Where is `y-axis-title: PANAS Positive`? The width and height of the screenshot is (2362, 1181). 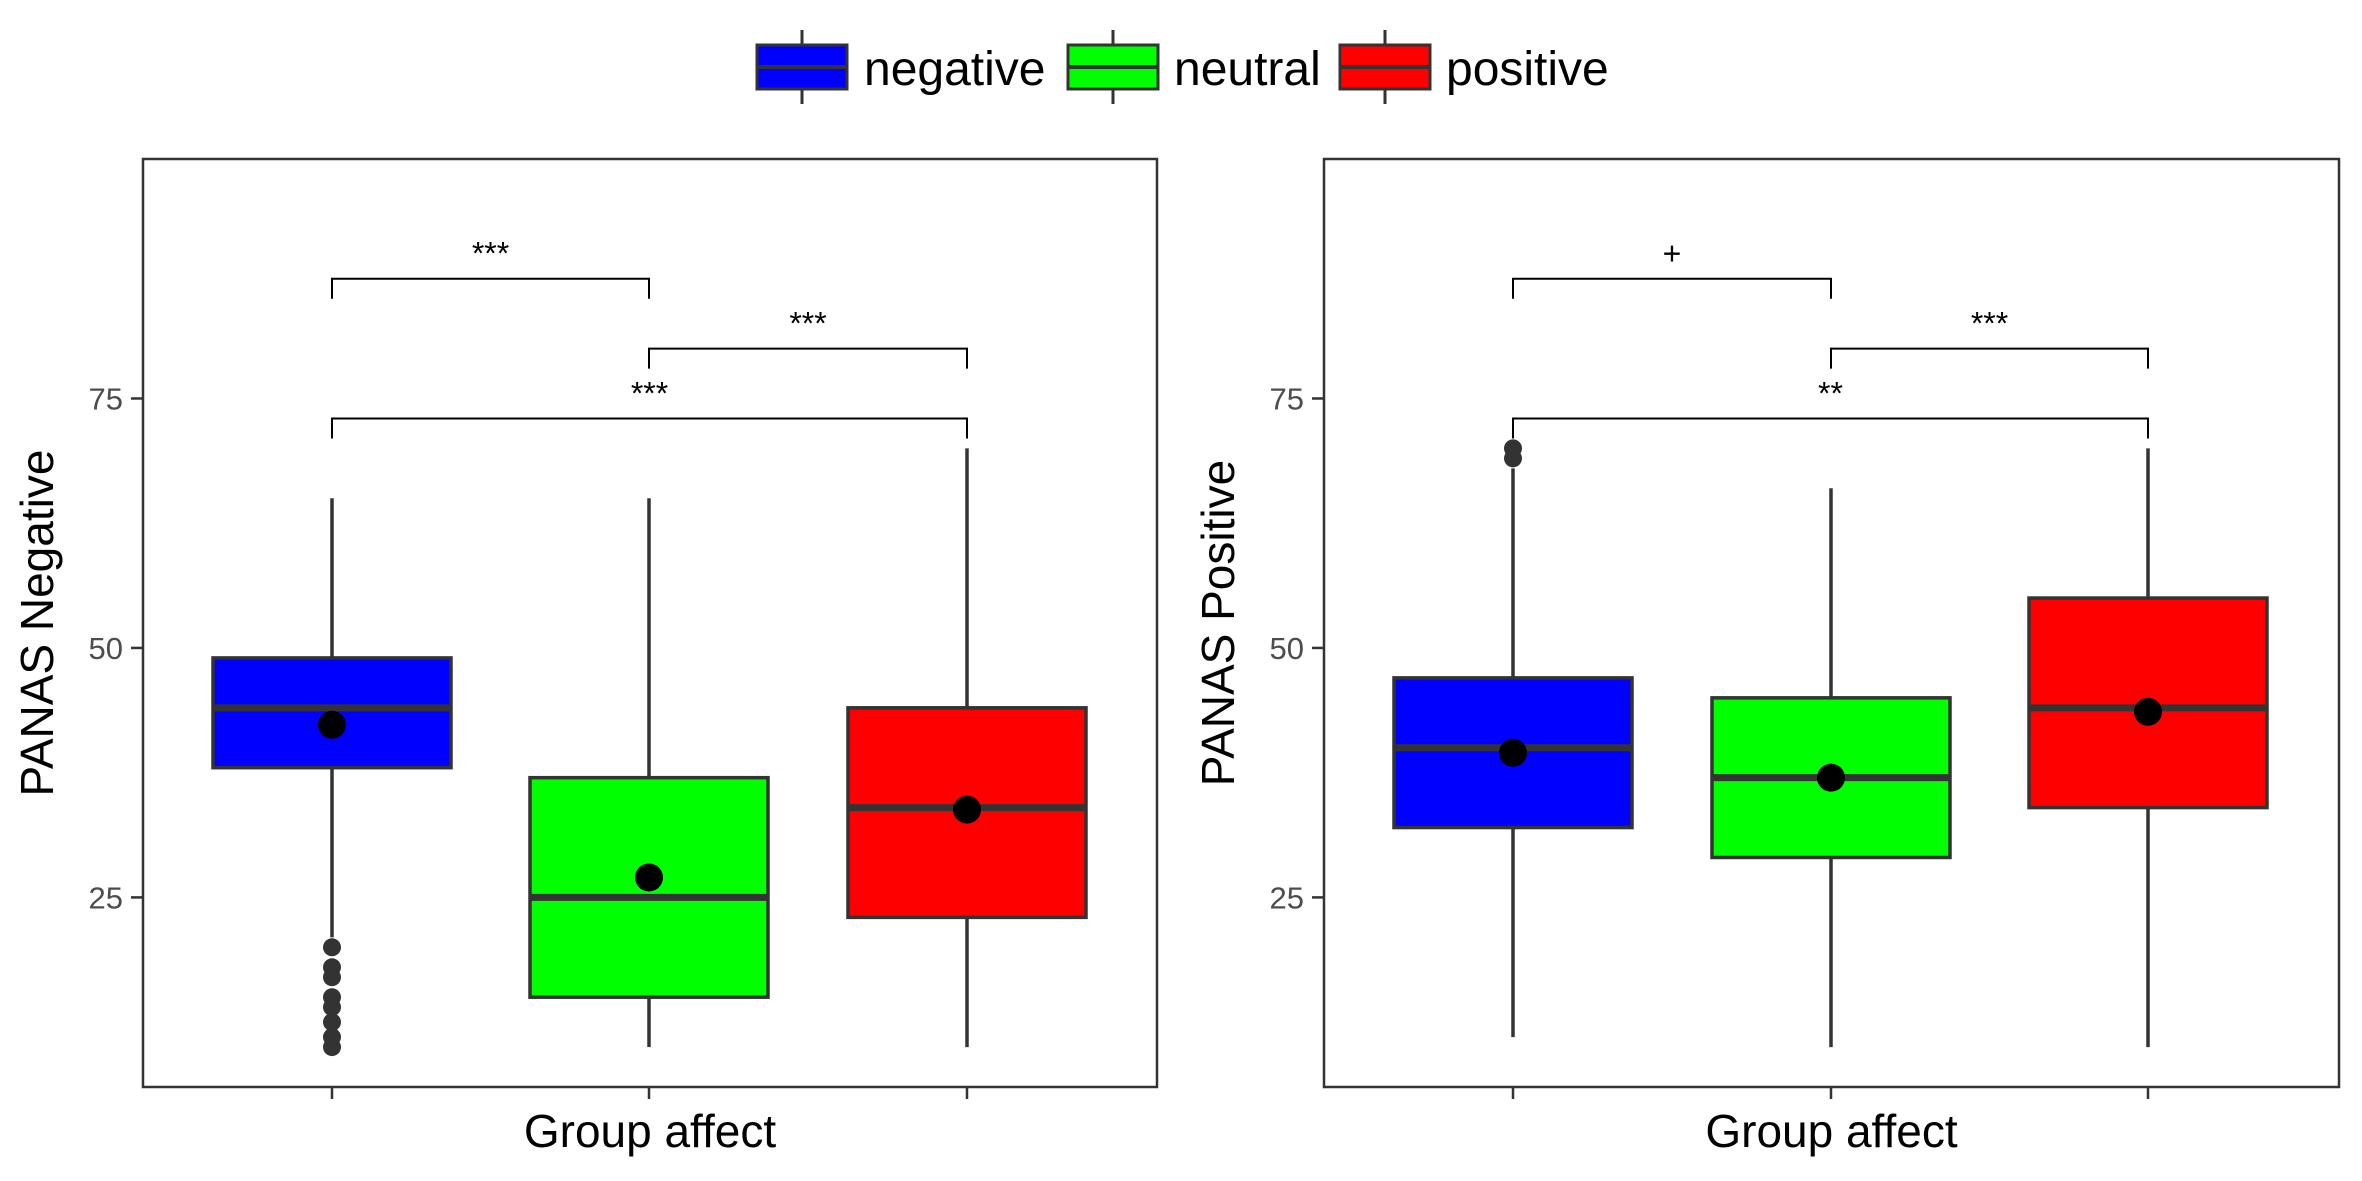 y-axis-title: PANAS Positive is located at coordinates (1218, 623).